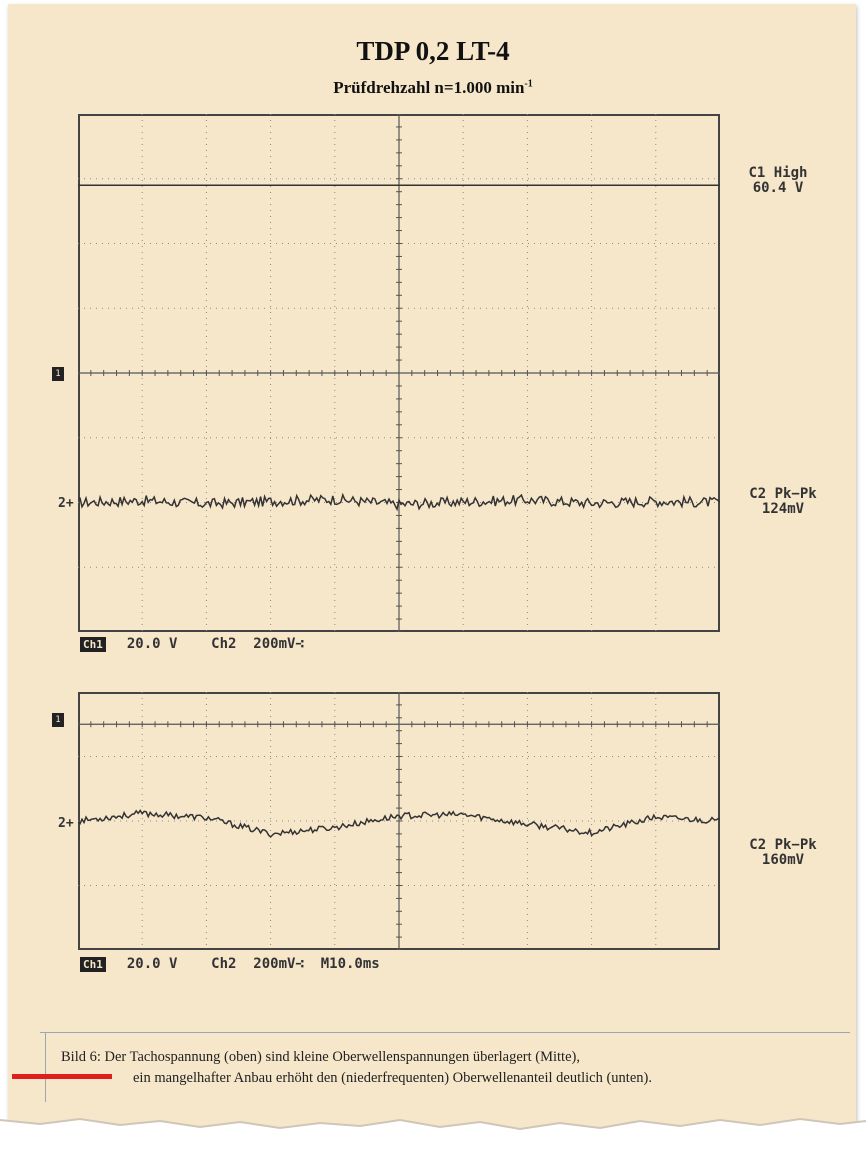  I want to click on subtitle-exponent: -1, so click(528, 84).